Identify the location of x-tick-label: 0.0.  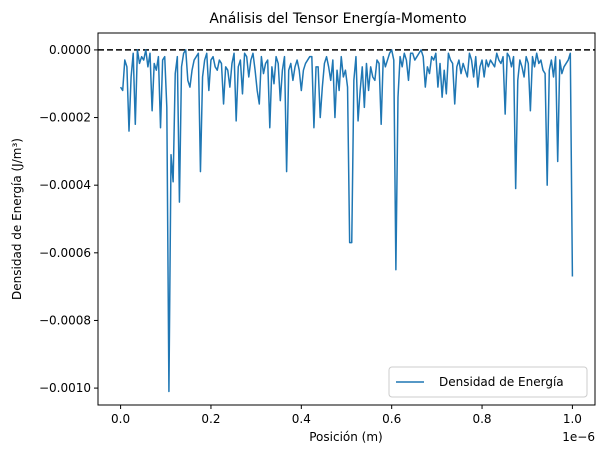
(120, 419).